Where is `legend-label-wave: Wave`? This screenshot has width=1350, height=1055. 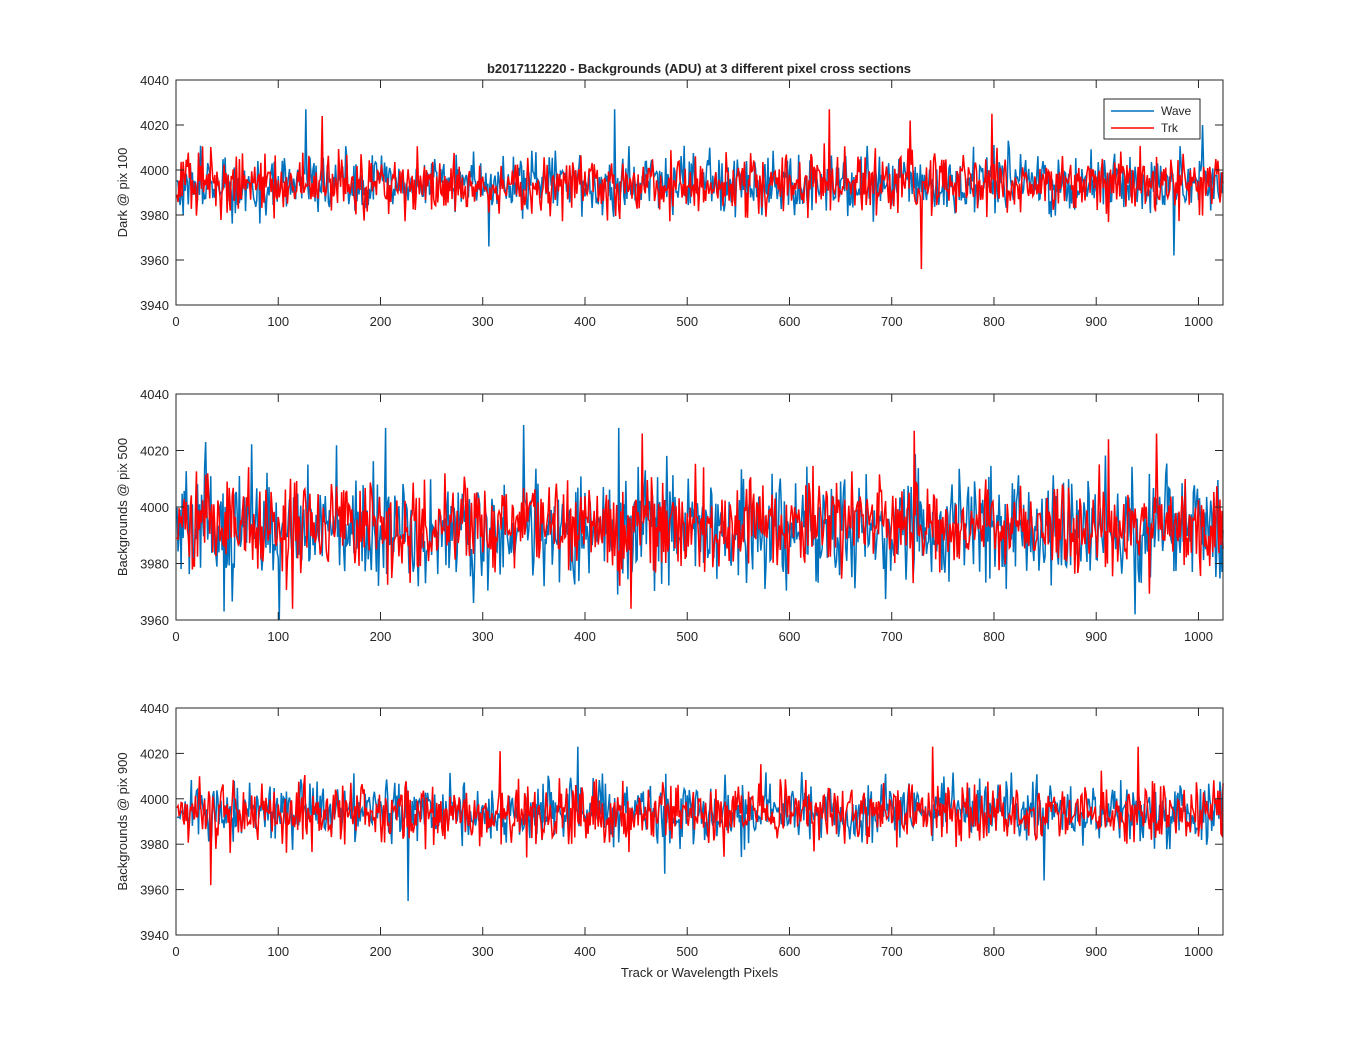
legend-label-wave: Wave is located at coordinates (1176, 111).